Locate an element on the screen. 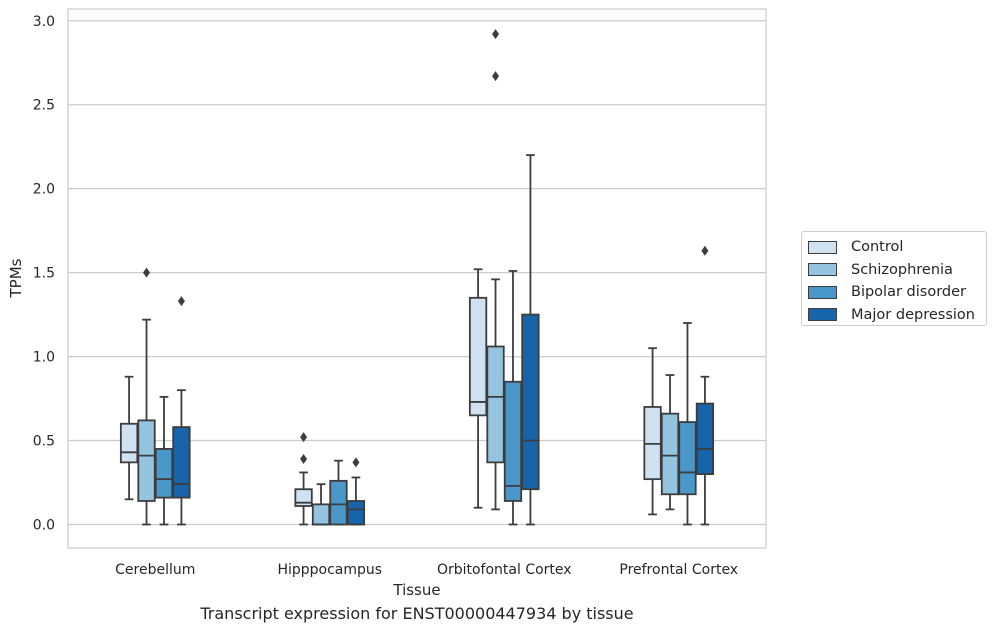 This screenshot has width=997, height=634. y-tick-labels: 0.0 0.5 1.0 1.5 2.0 2.5 3.0 is located at coordinates (44, 274).